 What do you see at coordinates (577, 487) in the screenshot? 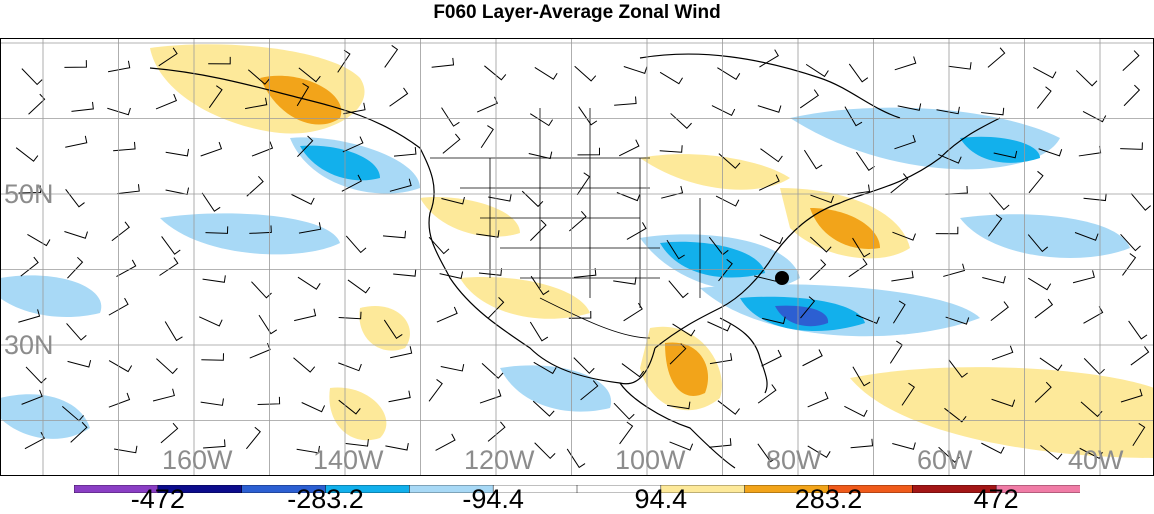
I see `colorbar` at bounding box center [577, 487].